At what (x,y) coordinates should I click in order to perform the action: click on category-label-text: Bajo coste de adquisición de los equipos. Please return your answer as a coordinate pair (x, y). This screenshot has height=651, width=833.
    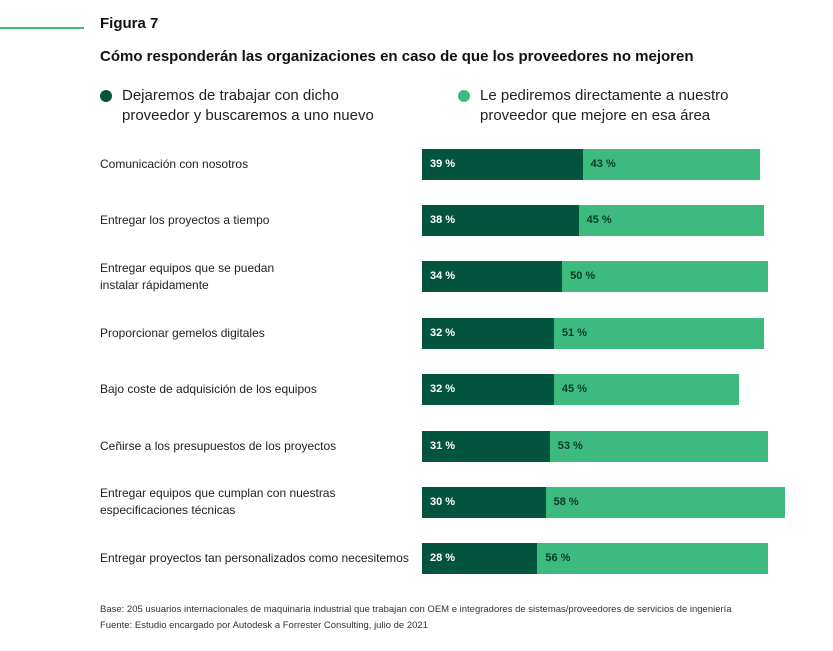
    Looking at the image, I should click on (208, 389).